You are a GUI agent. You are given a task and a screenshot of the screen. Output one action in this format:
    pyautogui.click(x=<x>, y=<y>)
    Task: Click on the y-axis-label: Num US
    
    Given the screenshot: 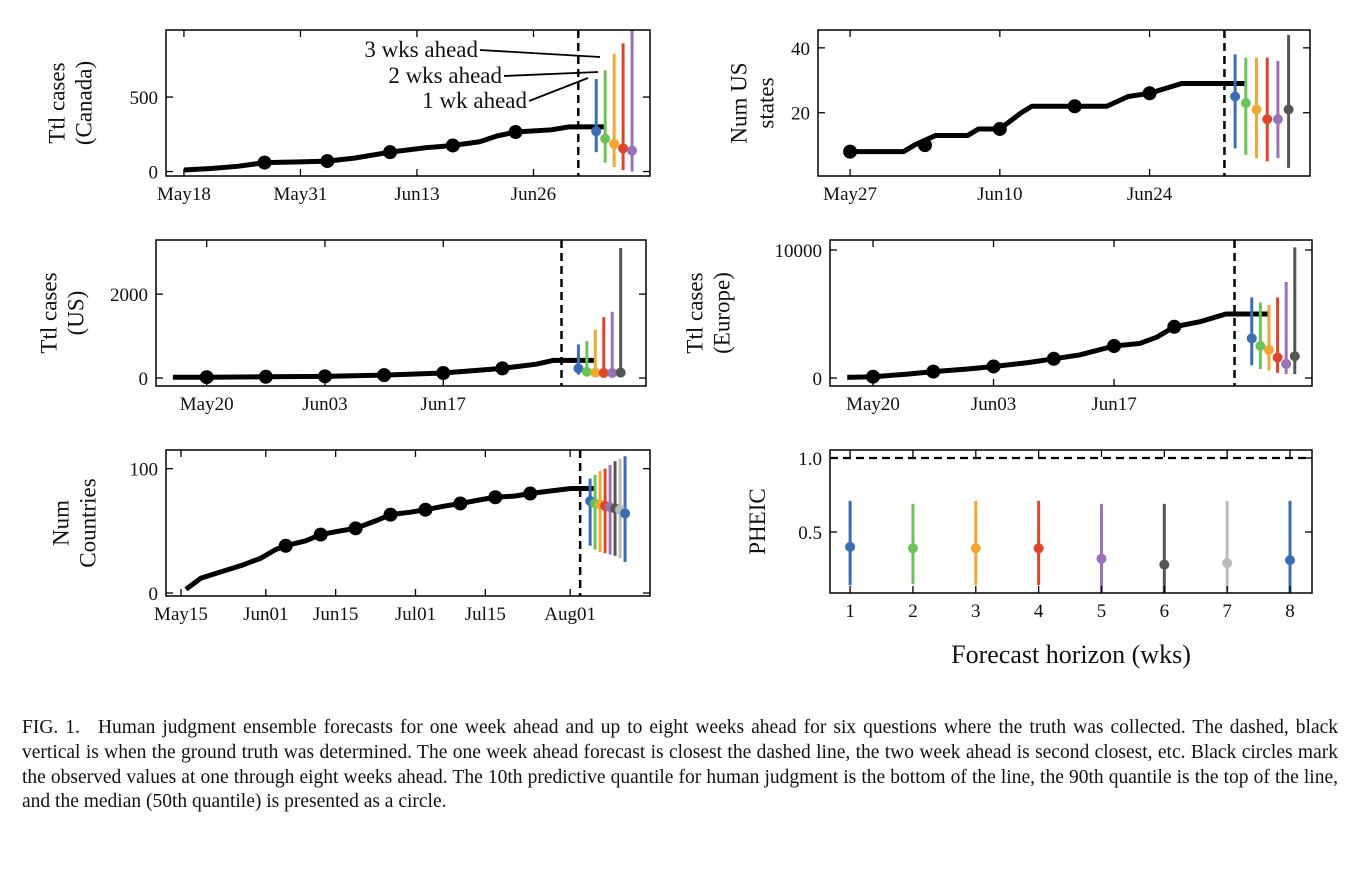 What is the action you would take?
    pyautogui.click(x=739, y=102)
    